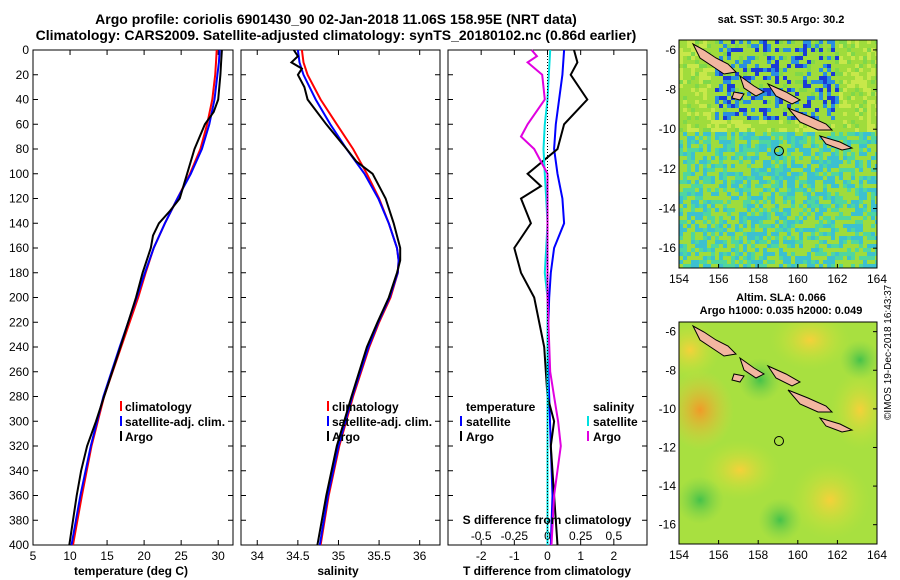 The image size is (900, 580). What do you see at coordinates (668, 525) in the screenshot?
I see `map-y-tick-label: -16` at bounding box center [668, 525].